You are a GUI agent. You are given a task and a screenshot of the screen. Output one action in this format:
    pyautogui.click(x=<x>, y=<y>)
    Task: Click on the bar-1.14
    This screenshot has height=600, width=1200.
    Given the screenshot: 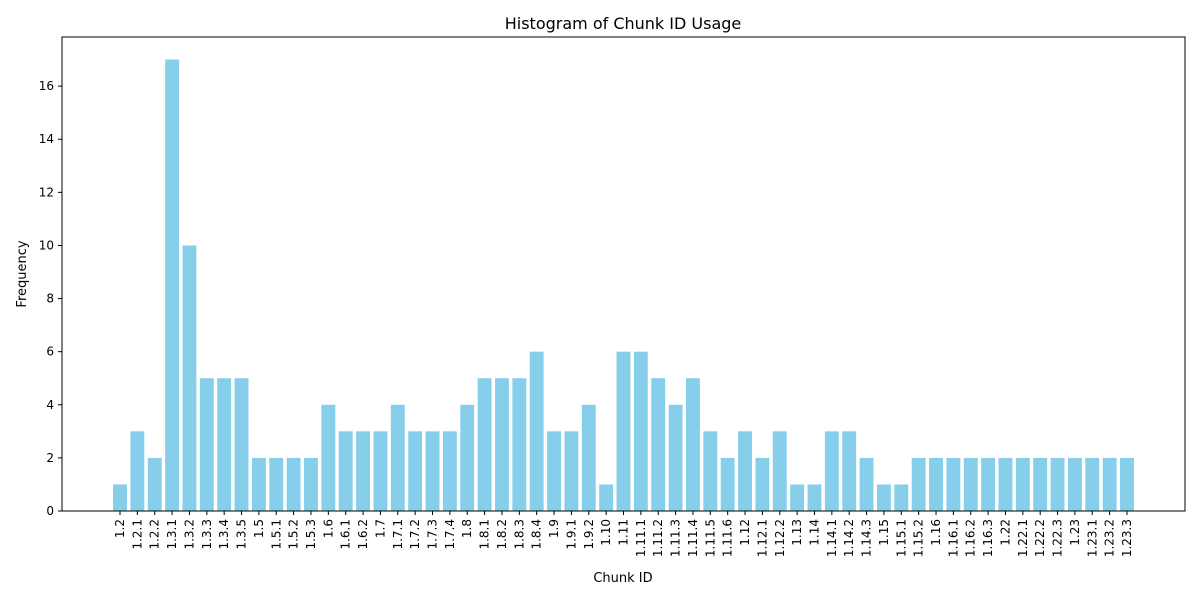 What is the action you would take?
    pyautogui.click(x=814, y=497)
    